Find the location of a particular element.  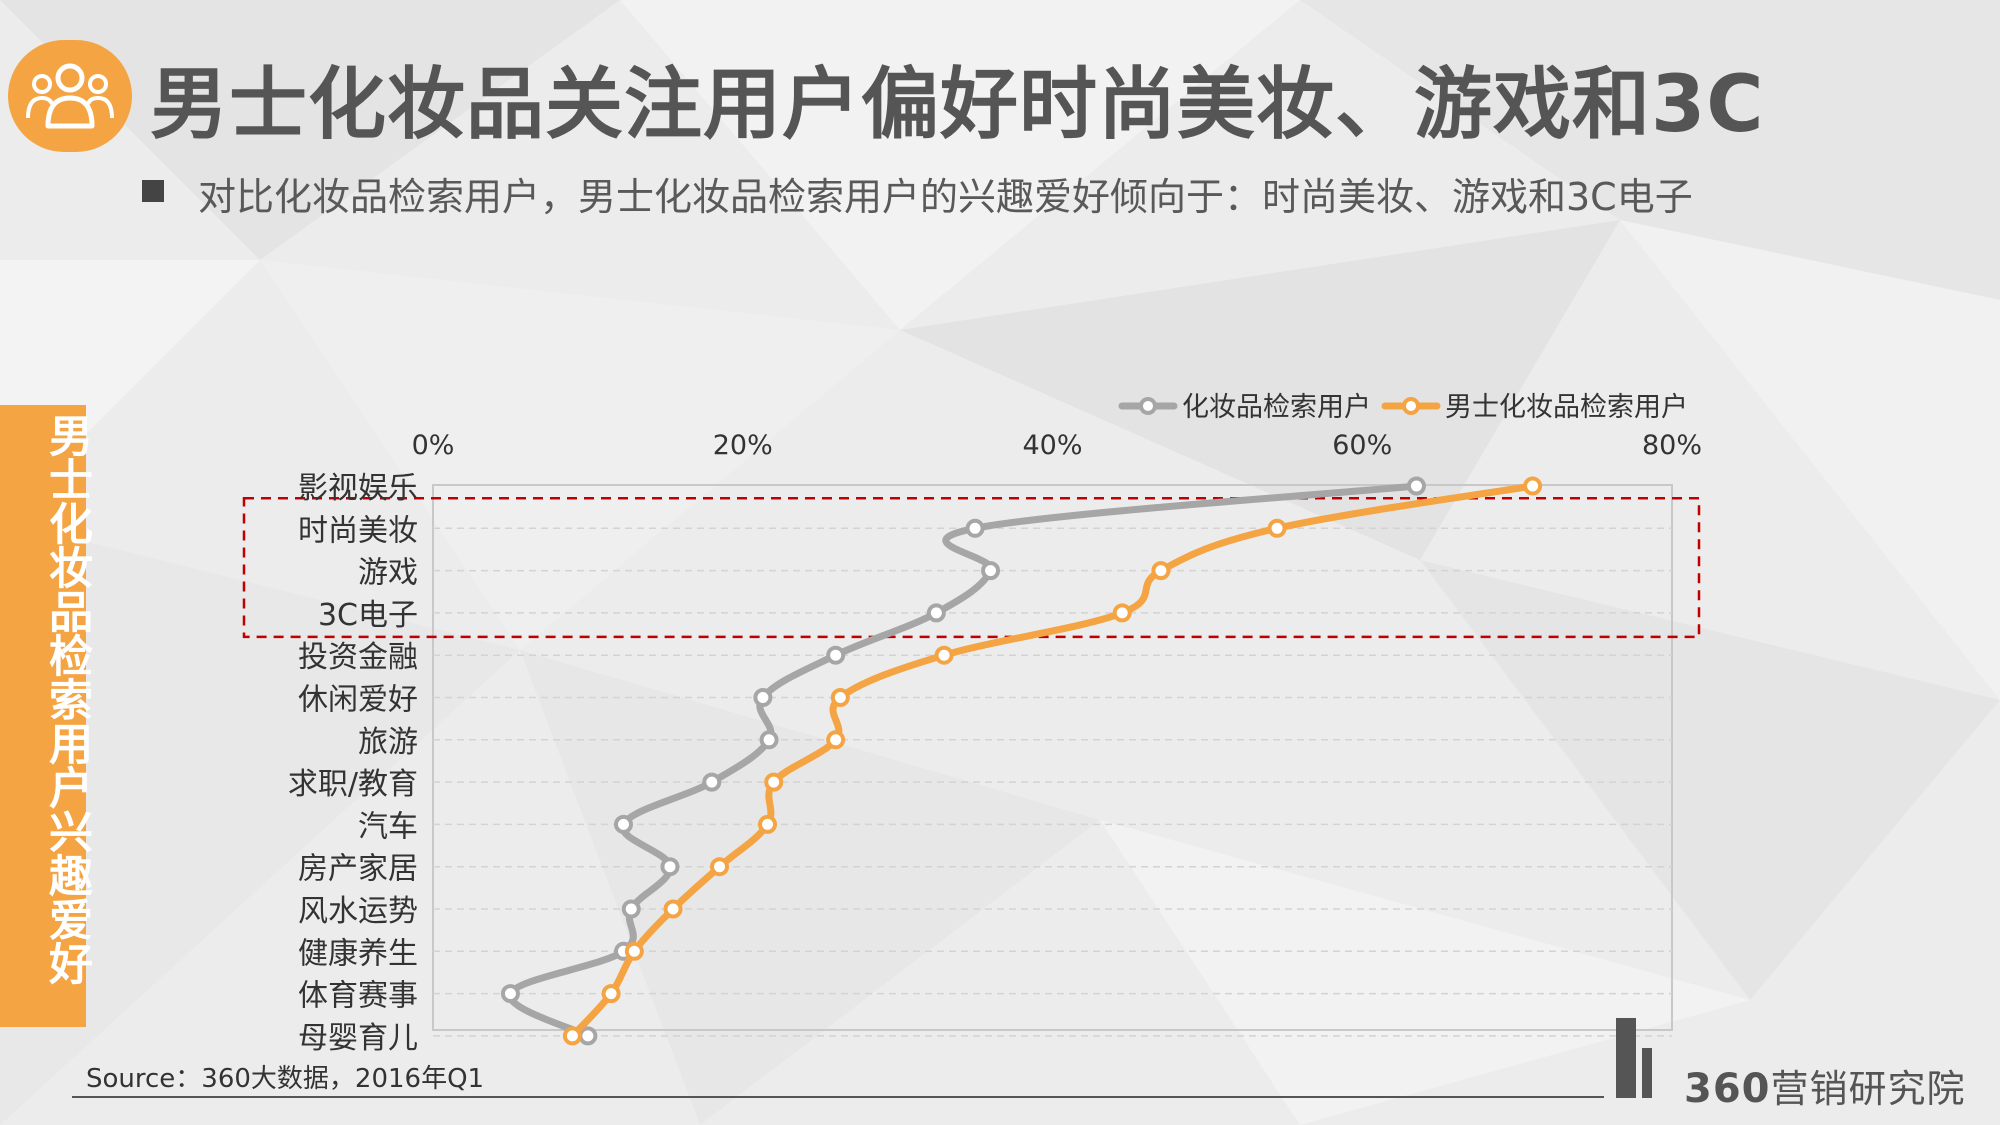

side-label: 男士化妆品检索用户兴趣爱好 is located at coordinates (66, 699).